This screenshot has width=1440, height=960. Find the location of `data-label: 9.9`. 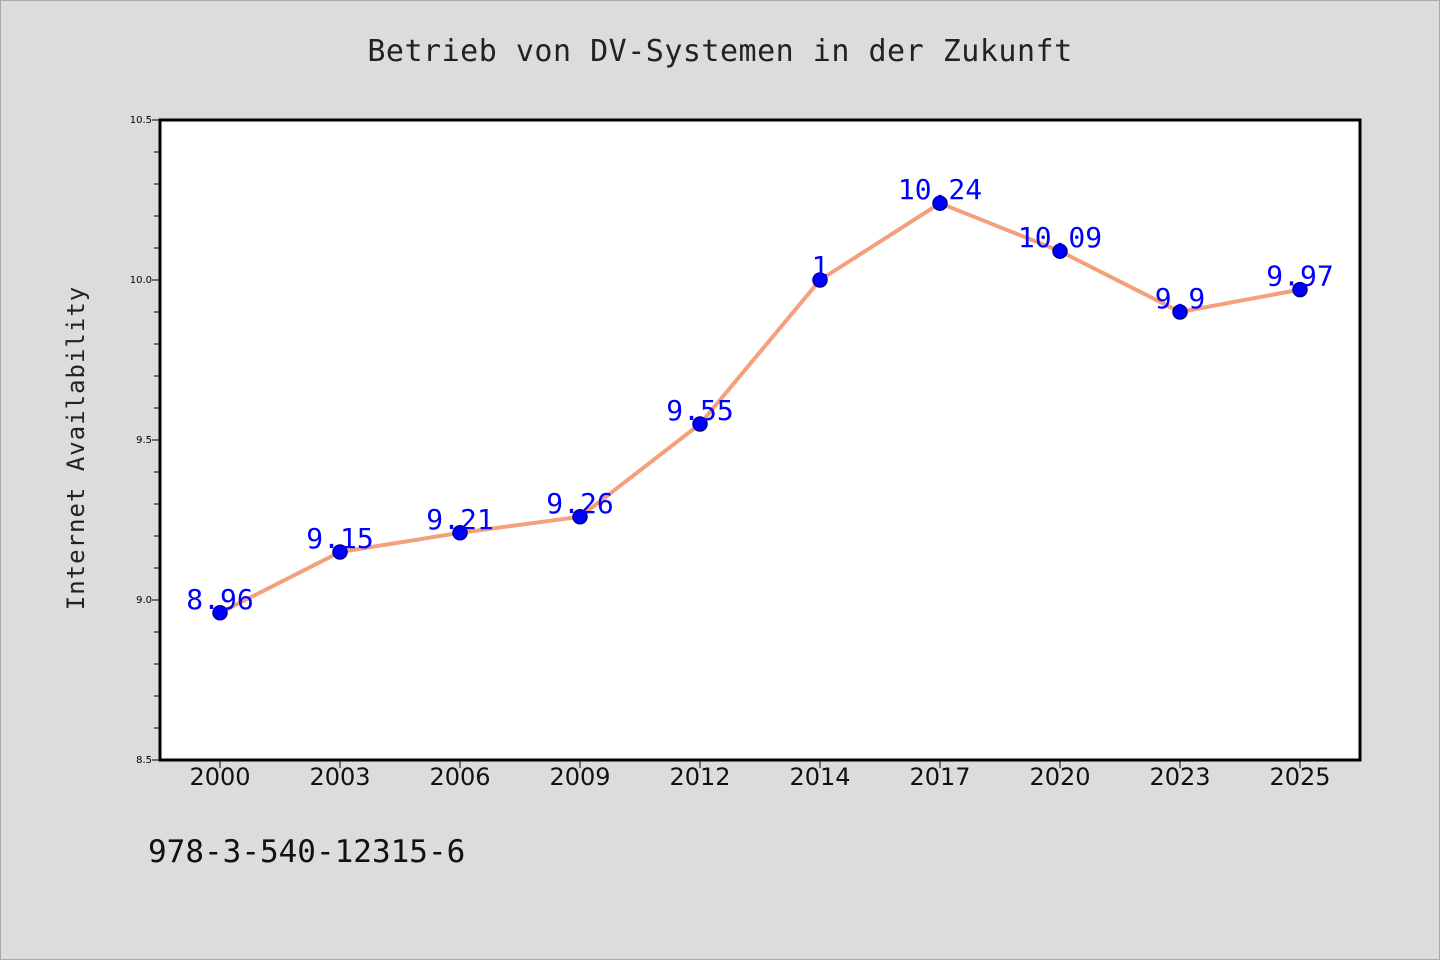

data-label: 9.9 is located at coordinates (1180, 298).